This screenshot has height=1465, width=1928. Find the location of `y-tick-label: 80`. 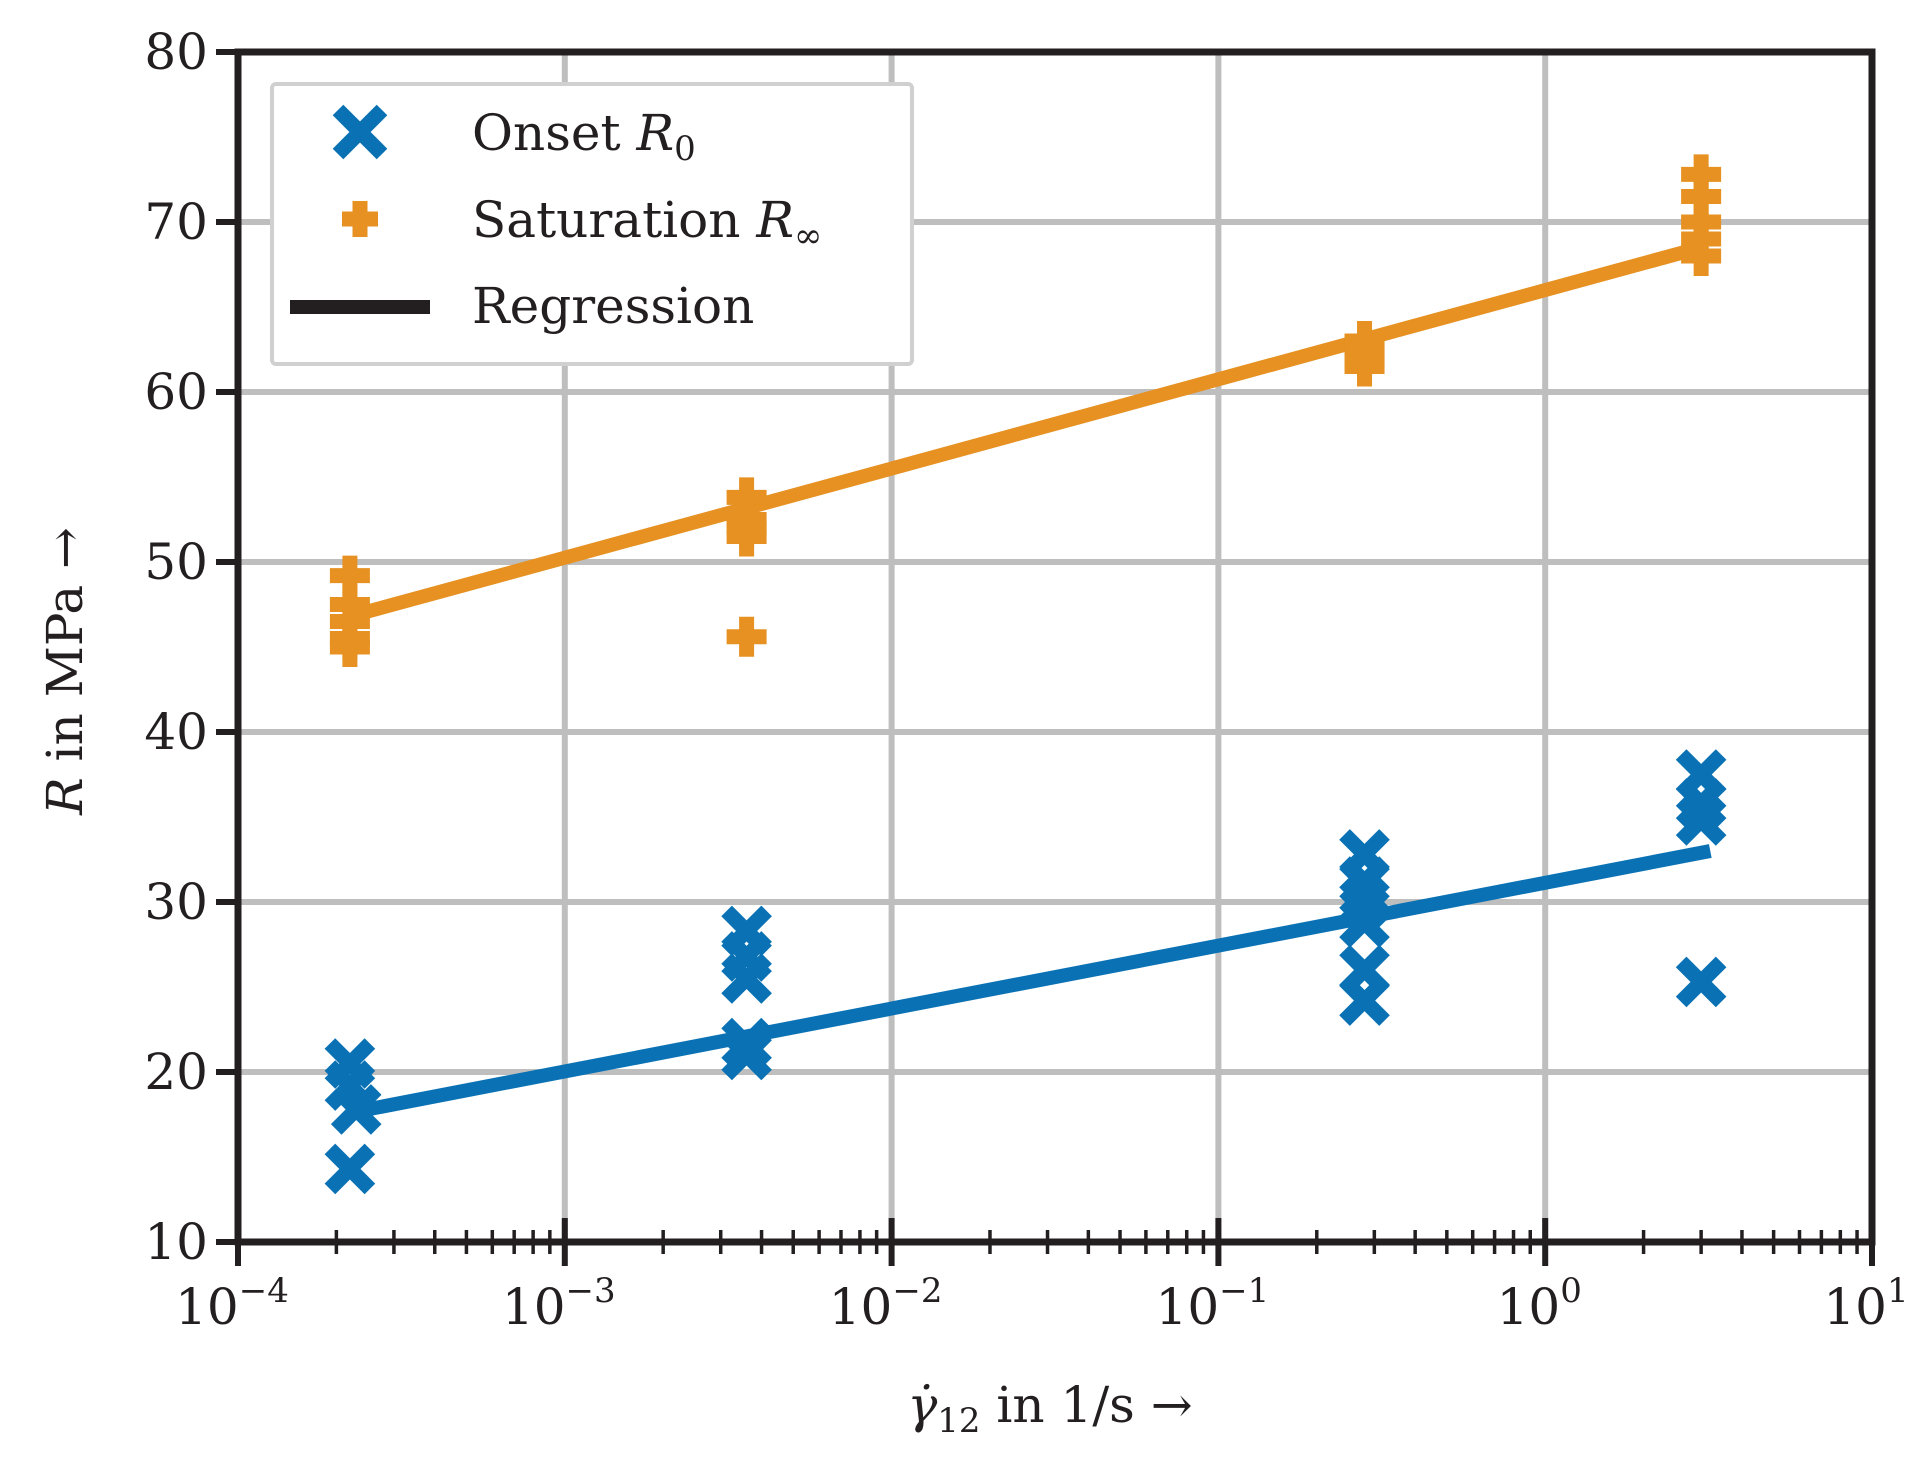

y-tick-label: 80 is located at coordinates (176, 52).